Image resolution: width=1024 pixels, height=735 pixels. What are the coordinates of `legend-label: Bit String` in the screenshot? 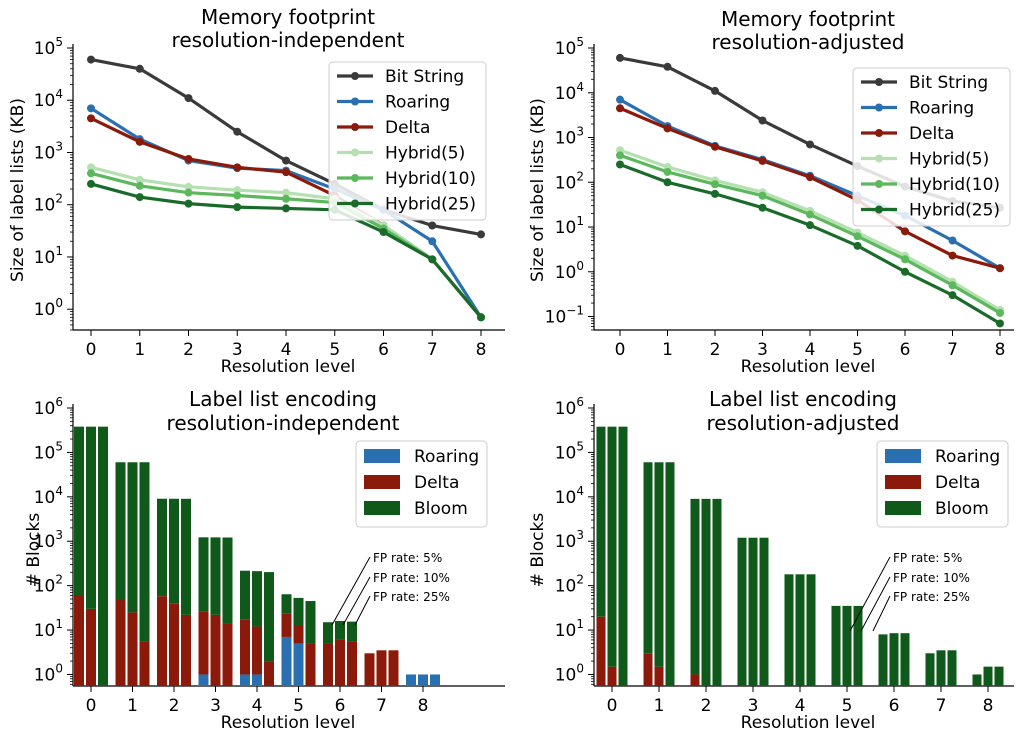 It's located at (424, 77).